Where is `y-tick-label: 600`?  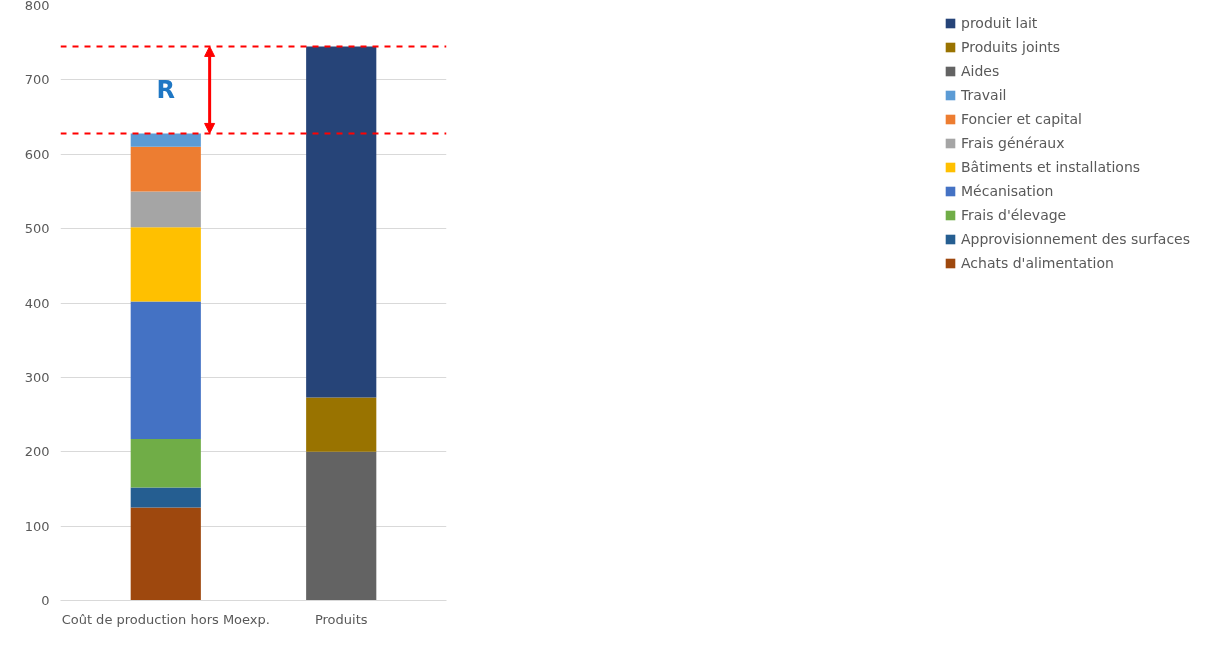 y-tick-label: 600 is located at coordinates (37, 154).